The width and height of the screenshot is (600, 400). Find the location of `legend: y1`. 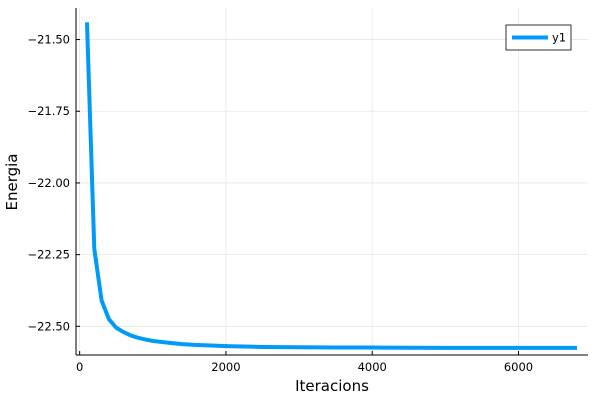

legend: y1 is located at coordinates (538, 37).